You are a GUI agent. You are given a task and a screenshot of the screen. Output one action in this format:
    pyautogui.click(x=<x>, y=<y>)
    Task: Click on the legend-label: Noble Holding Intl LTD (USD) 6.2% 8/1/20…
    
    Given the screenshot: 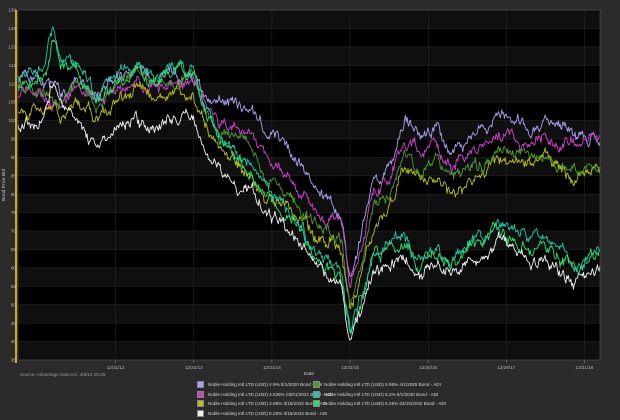 What is the action you would take?
    pyautogui.click(x=381, y=394)
    